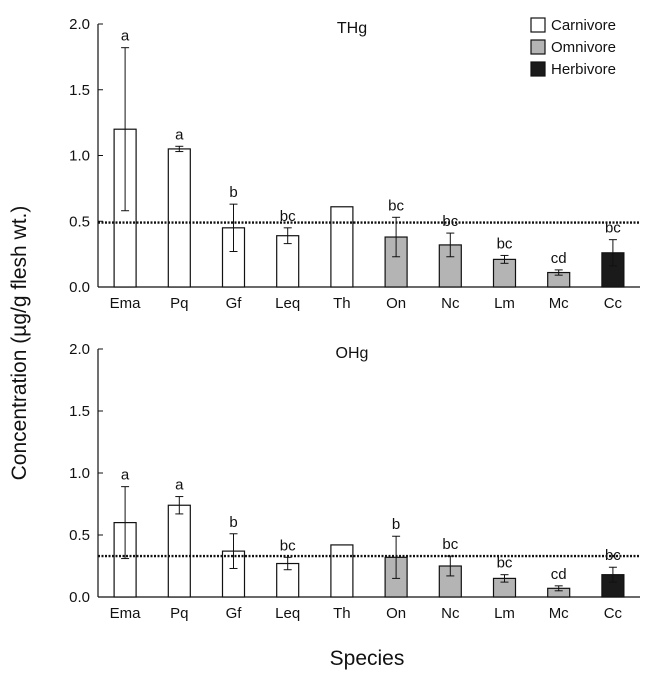 This screenshot has height=674, width=652. What do you see at coordinates (583, 69) in the screenshot?
I see `legend-label: Herbivore` at bounding box center [583, 69].